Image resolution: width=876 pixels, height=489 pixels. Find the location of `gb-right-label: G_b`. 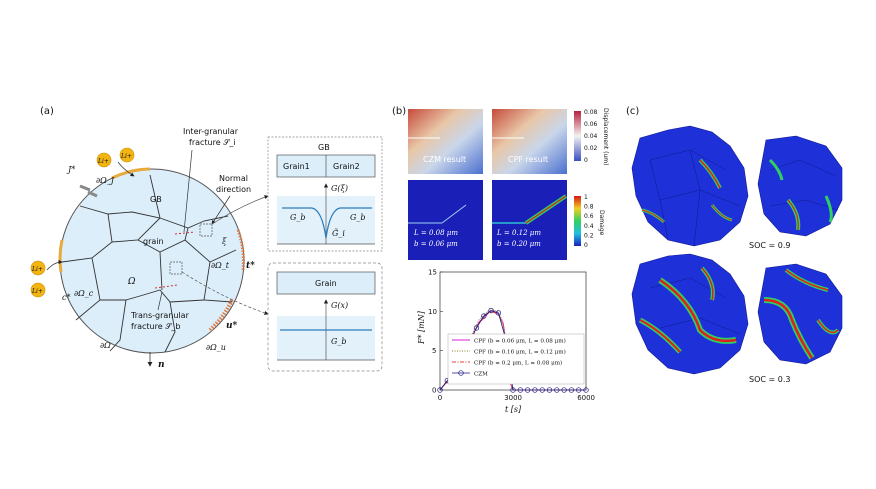

gb-right-label: G_b is located at coordinates (358, 217).